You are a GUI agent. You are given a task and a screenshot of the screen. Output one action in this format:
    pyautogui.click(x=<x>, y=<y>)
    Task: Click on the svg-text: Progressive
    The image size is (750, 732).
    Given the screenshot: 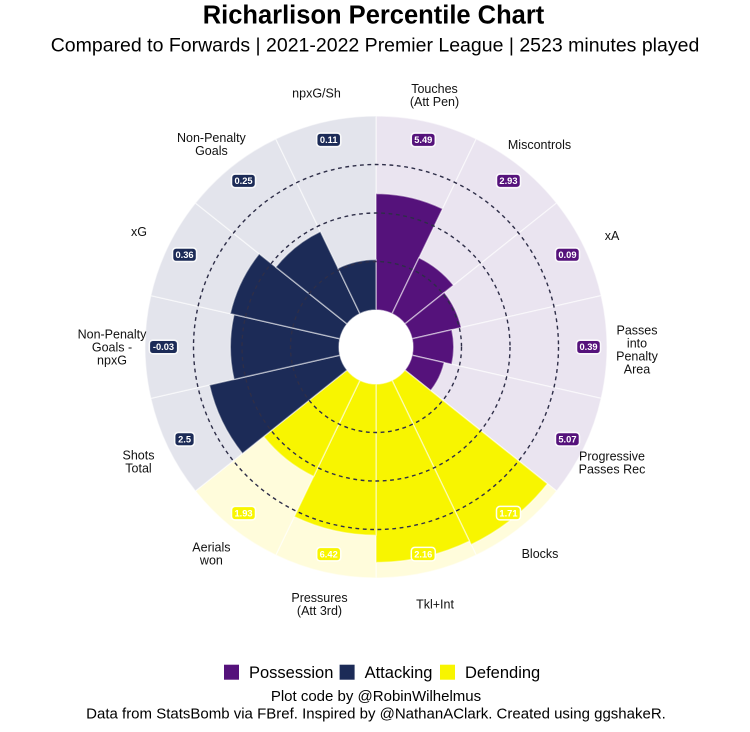 What is the action you would take?
    pyautogui.click(x=612, y=457)
    